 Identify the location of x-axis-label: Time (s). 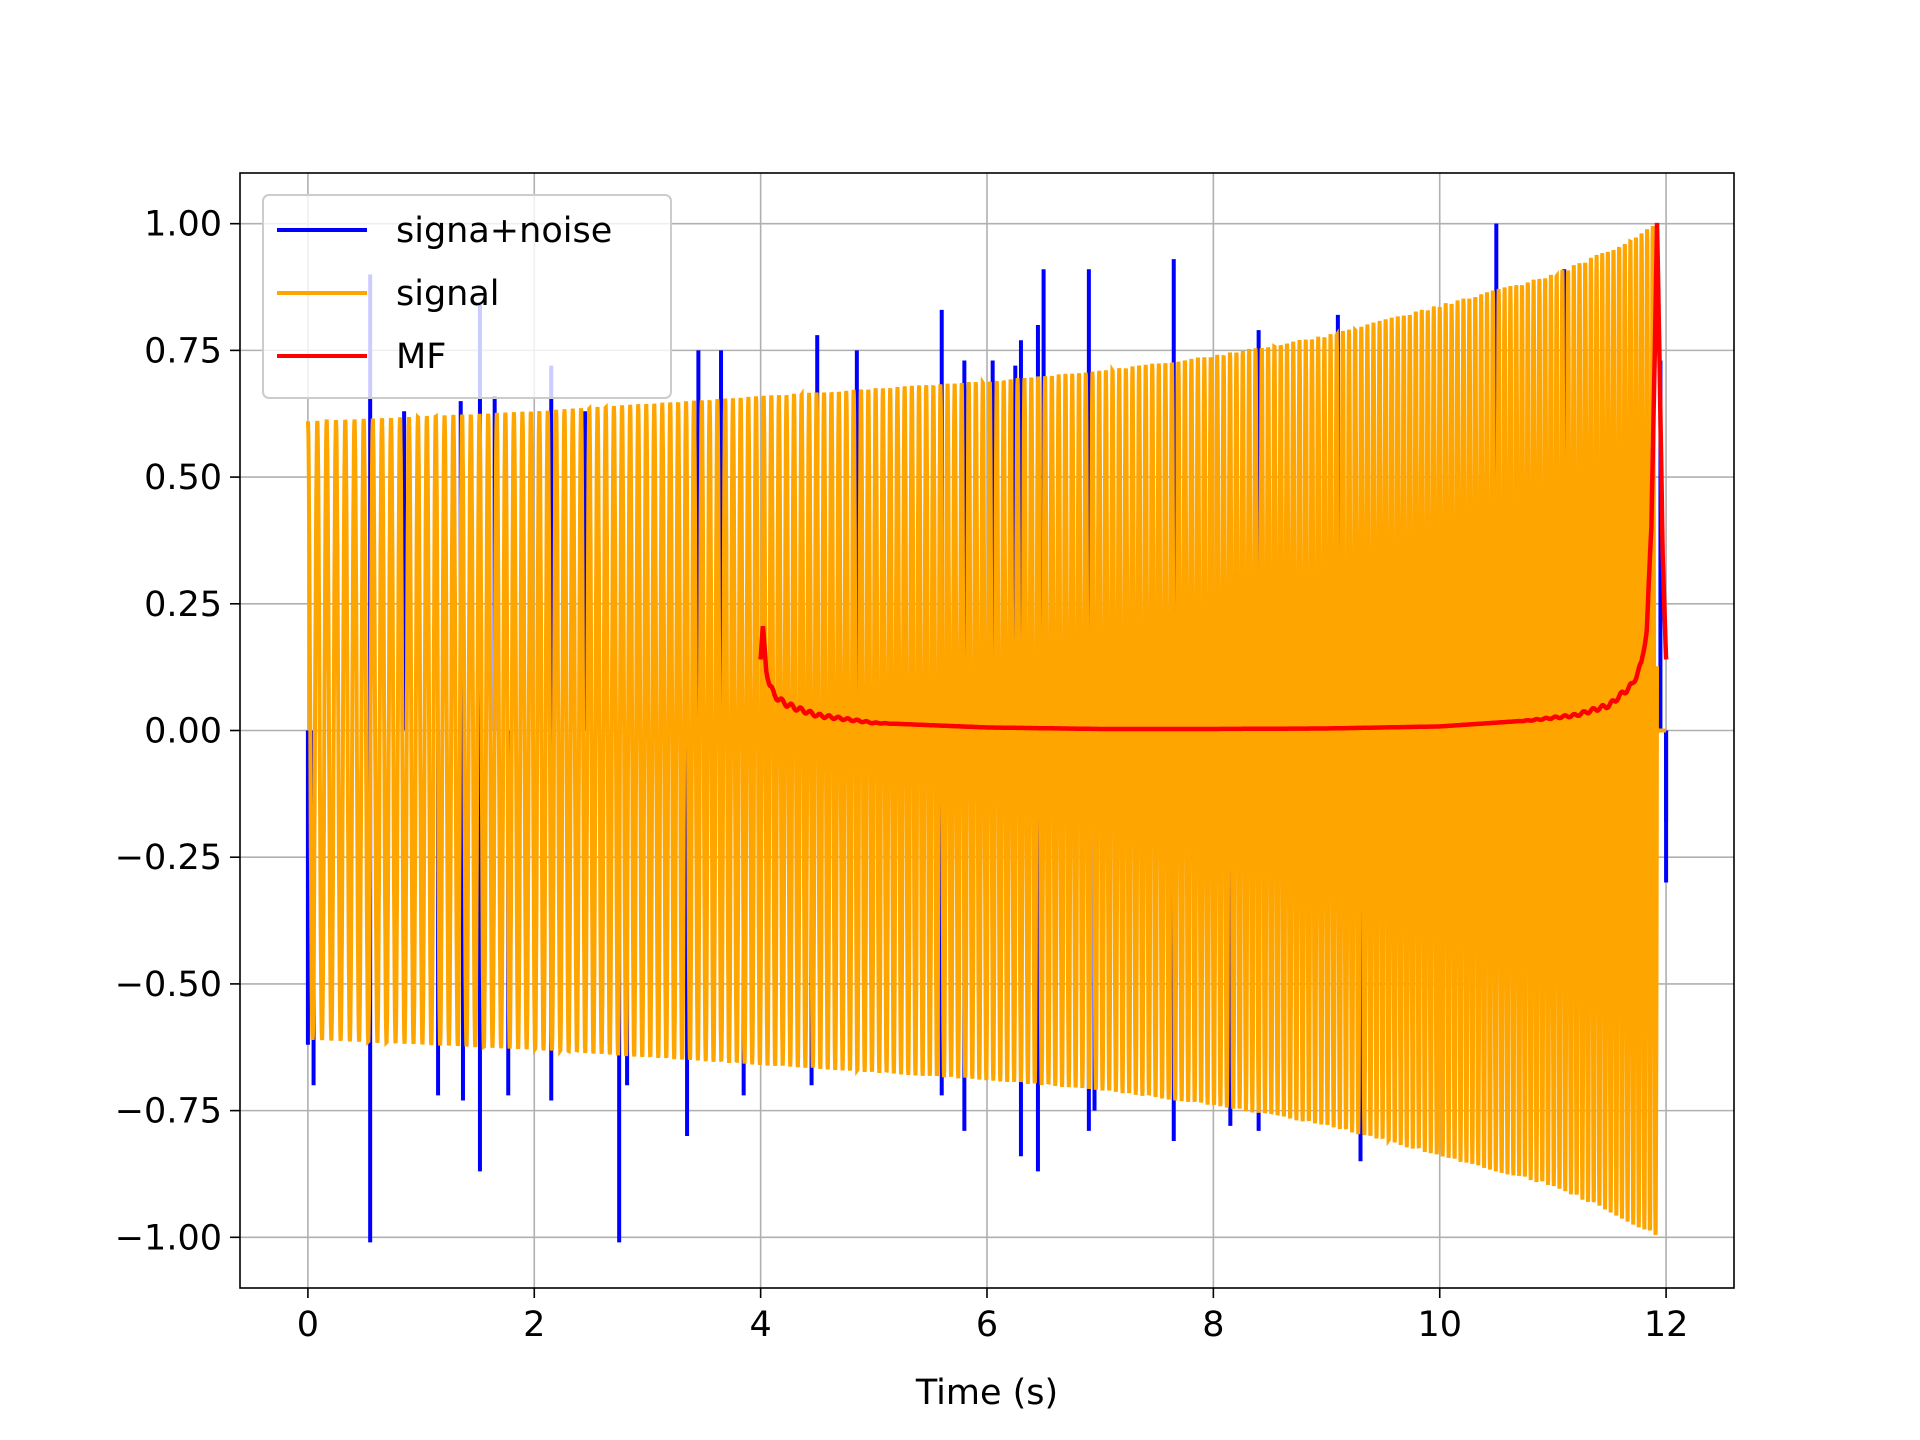
(986, 1393).